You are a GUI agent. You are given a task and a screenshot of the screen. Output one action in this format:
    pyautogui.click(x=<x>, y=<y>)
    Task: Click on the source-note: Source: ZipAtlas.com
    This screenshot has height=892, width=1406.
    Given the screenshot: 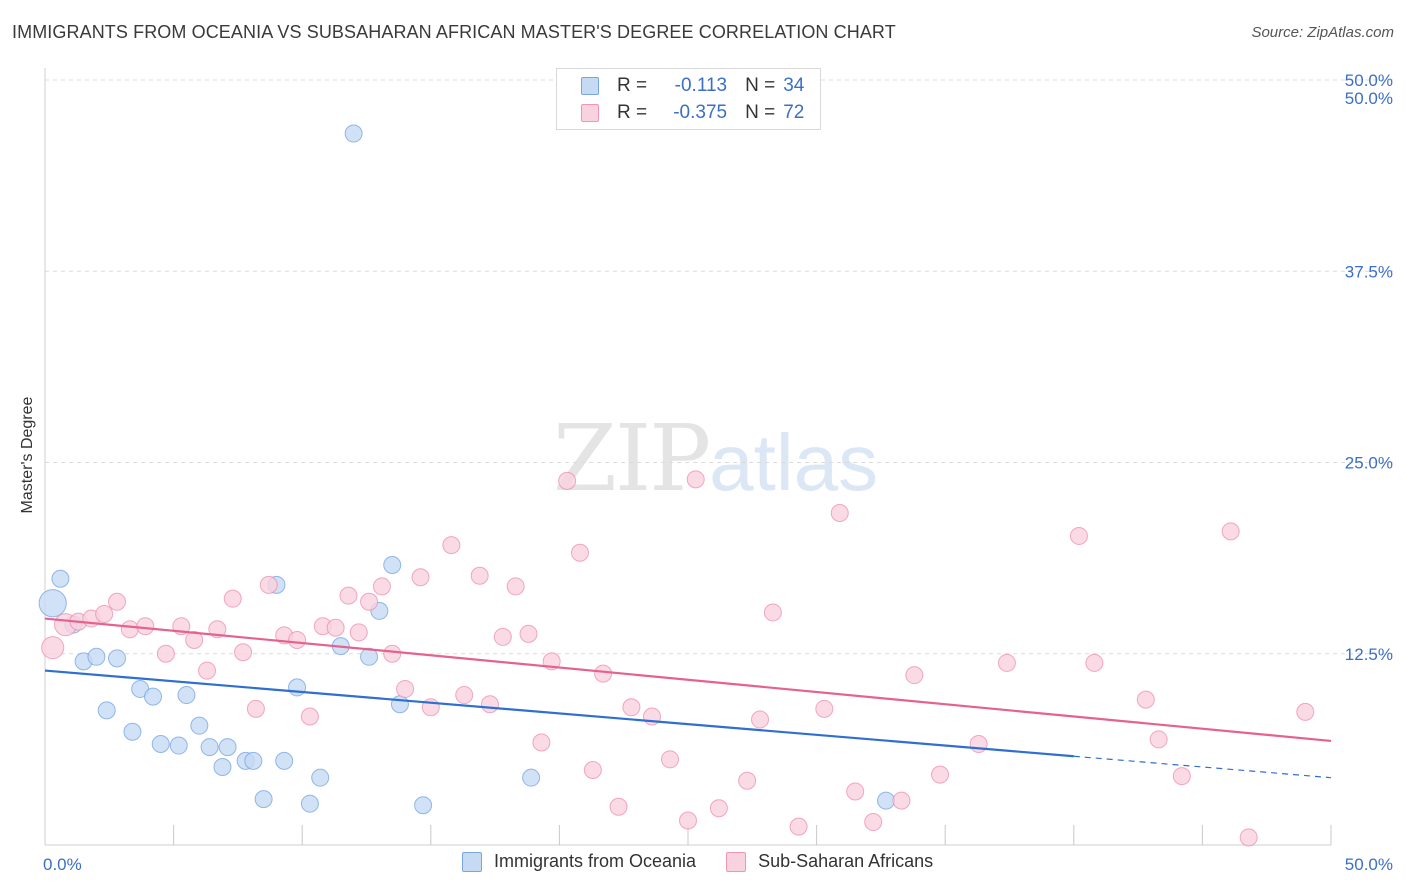 What is the action you would take?
    pyautogui.click(x=1322, y=32)
    